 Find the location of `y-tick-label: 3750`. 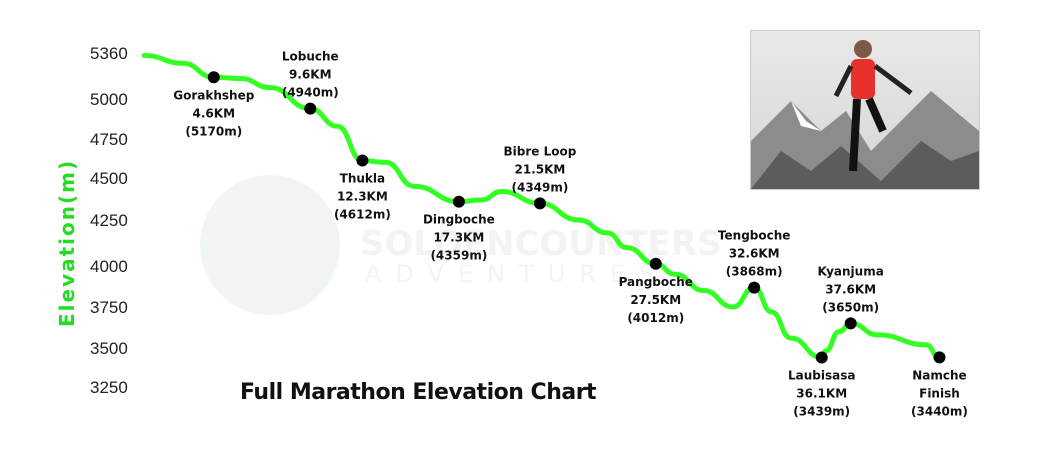

y-tick-label: 3750 is located at coordinates (109, 307).